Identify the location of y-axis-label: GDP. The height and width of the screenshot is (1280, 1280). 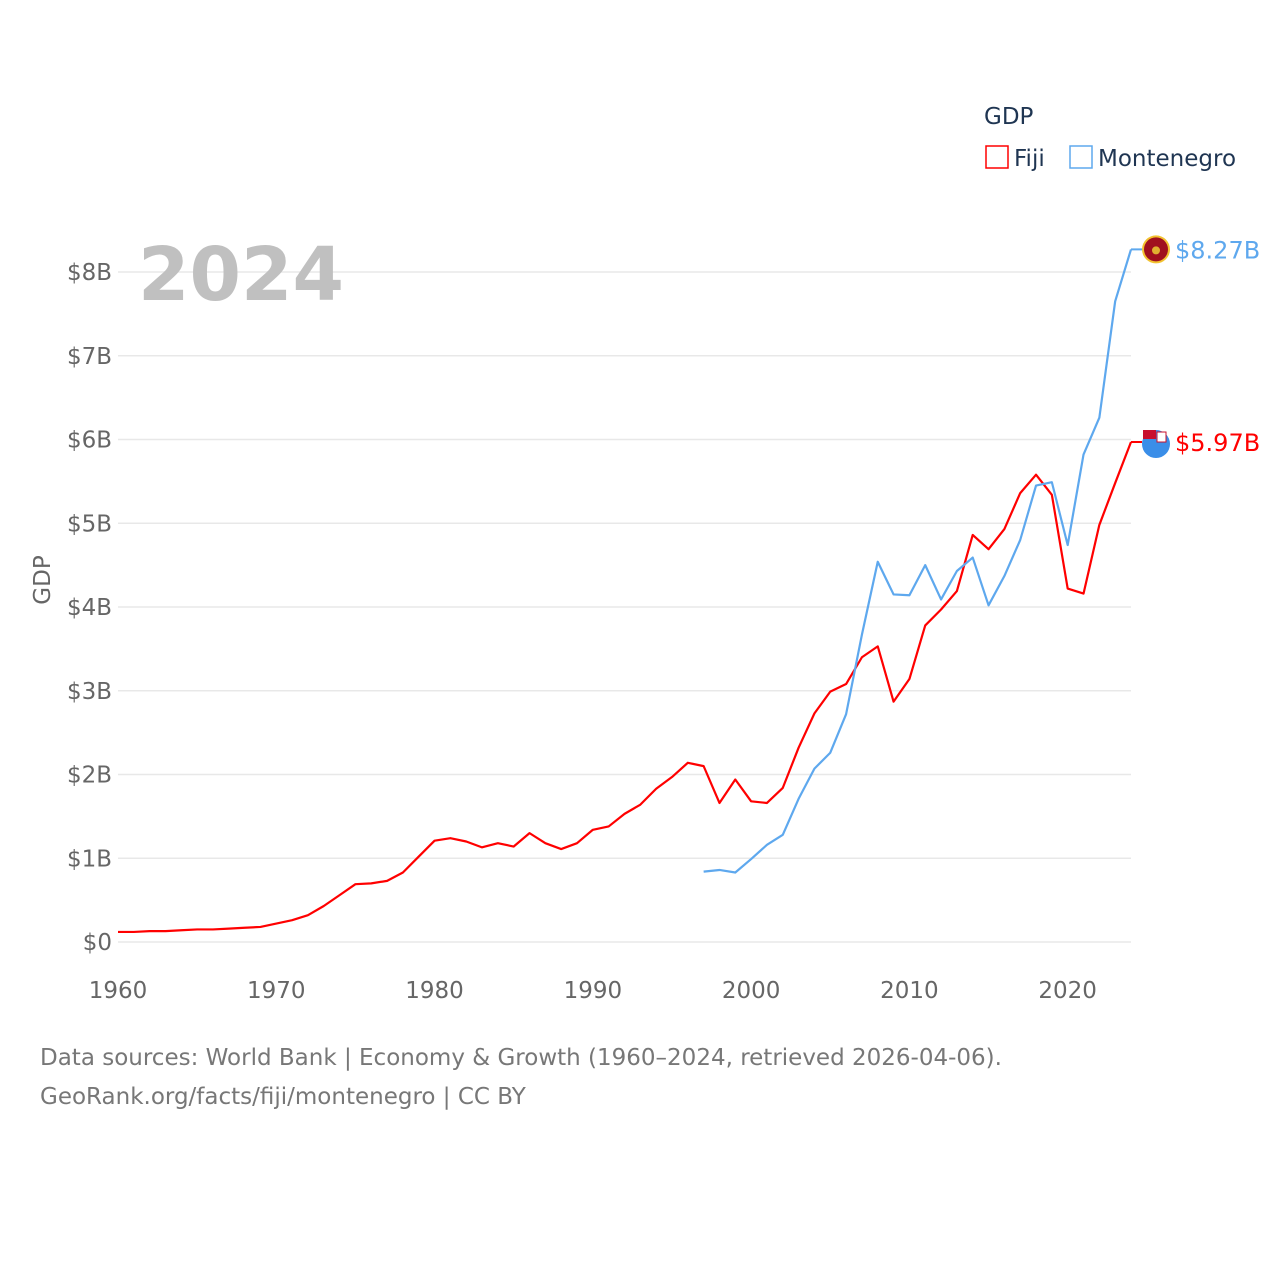
(43, 580).